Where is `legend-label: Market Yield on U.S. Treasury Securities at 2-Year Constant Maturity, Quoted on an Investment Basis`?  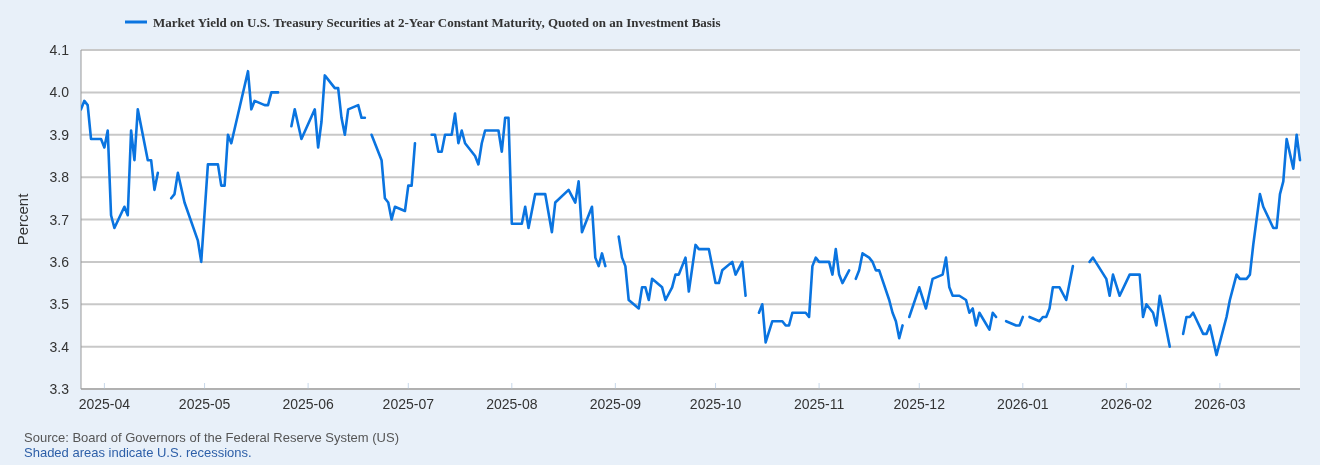 legend-label: Market Yield on U.S. Treasury Securities at 2-Year Constant Maturity, Quoted on an Investment Basis is located at coordinates (437, 22).